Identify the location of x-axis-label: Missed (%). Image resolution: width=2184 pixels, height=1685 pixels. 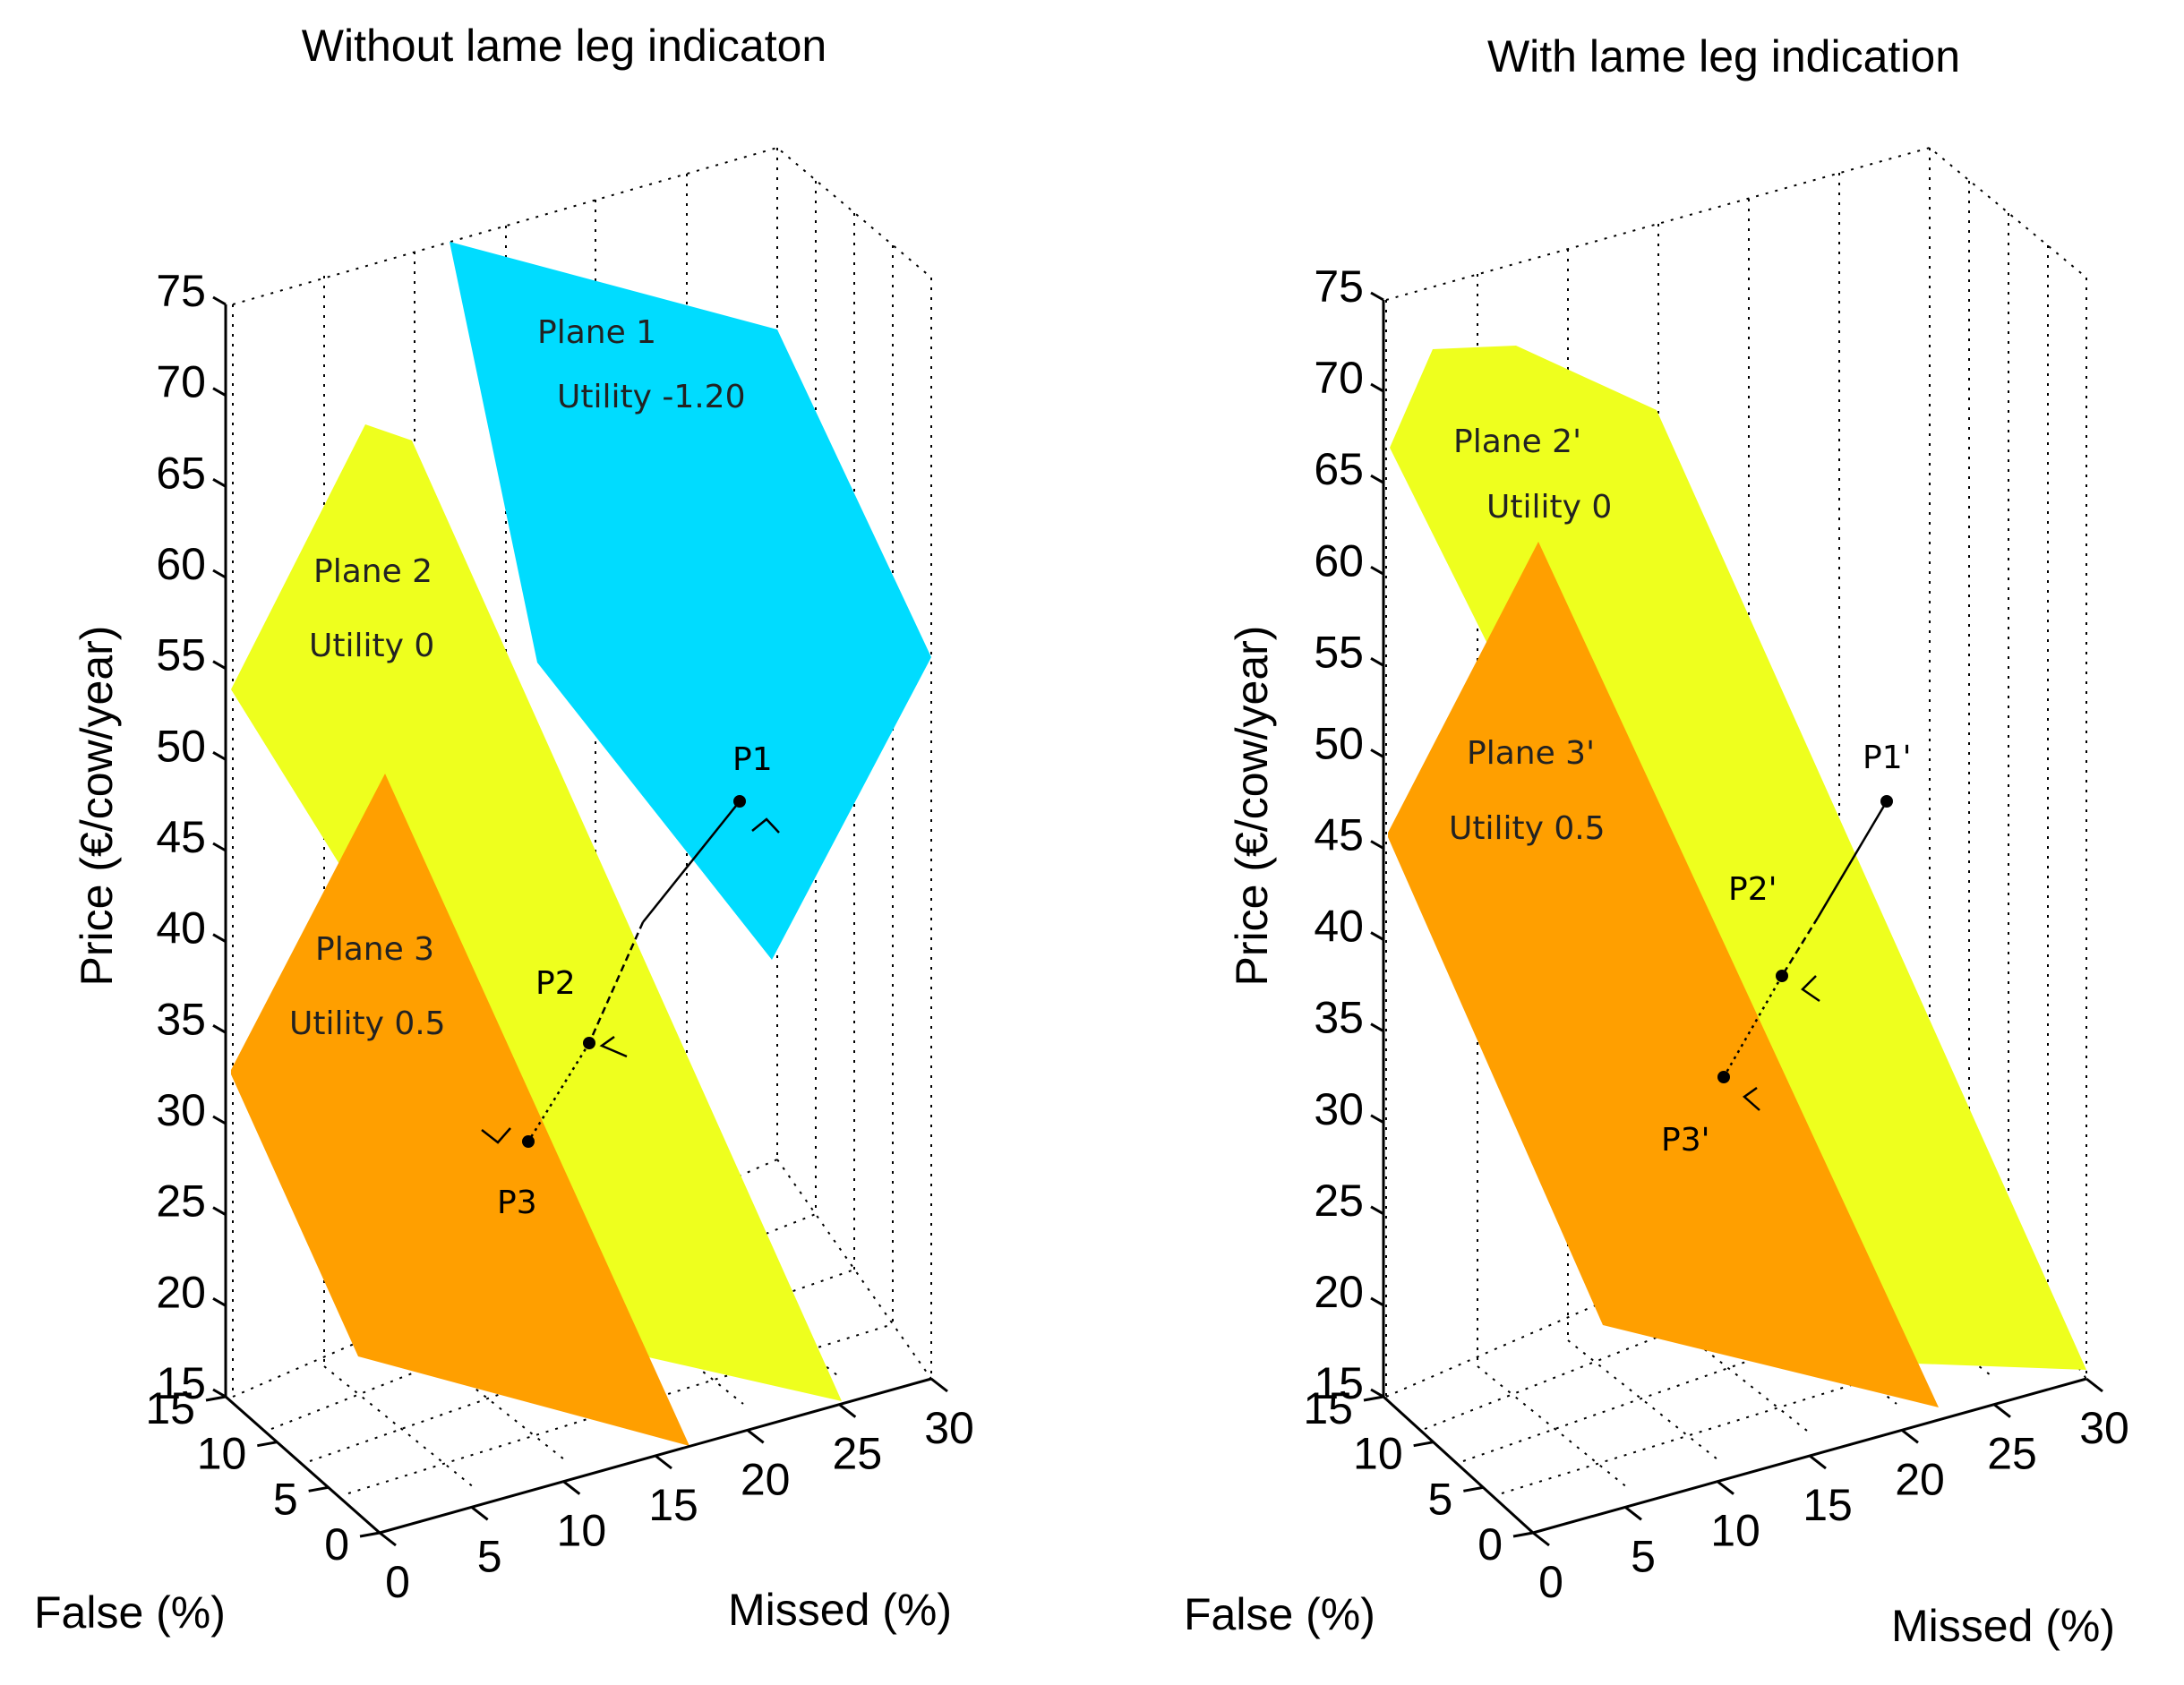
(840, 1610).